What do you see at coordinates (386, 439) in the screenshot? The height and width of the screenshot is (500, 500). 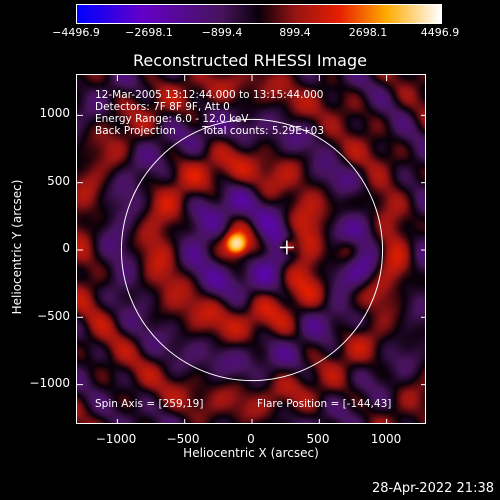 I see `x-tick-label: 1000` at bounding box center [386, 439].